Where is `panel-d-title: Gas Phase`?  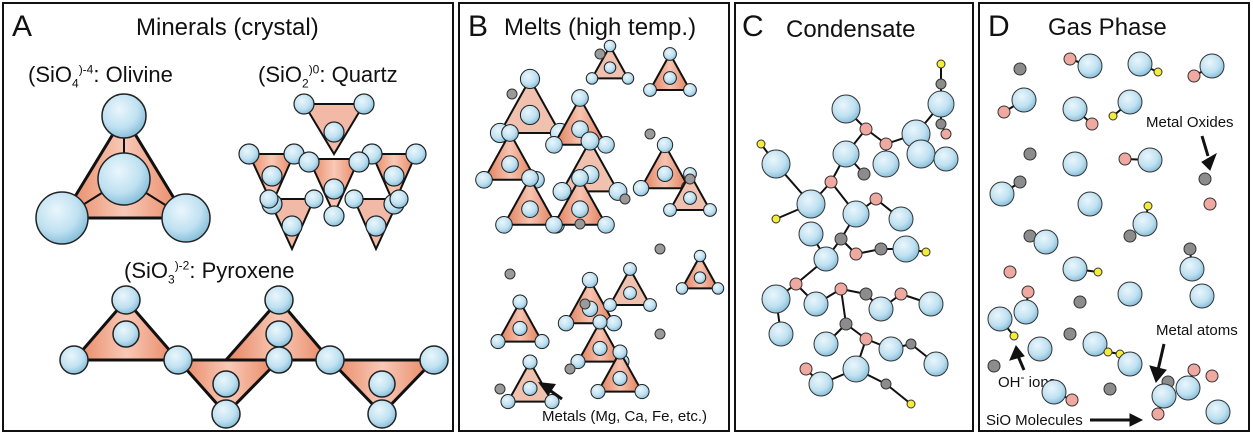
panel-d-title: Gas Phase is located at coordinates (1107, 27).